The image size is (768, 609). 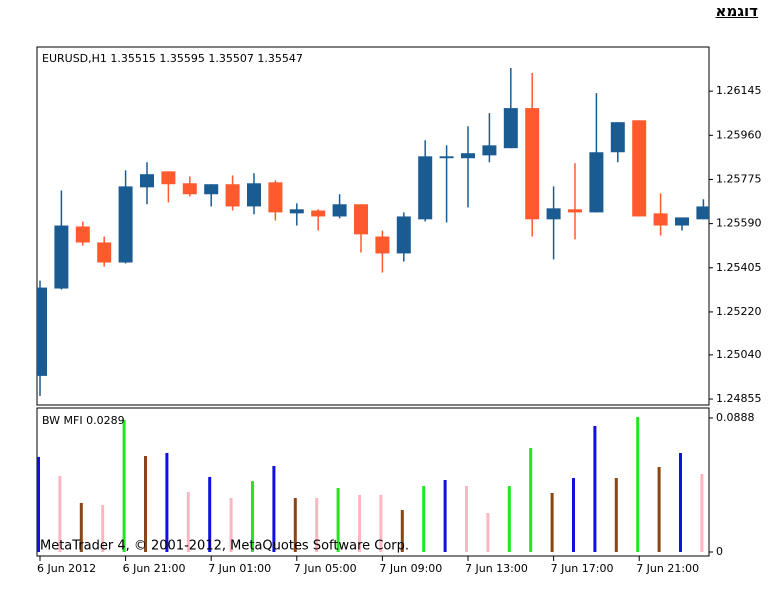 What do you see at coordinates (739, 267) in the screenshot?
I see `y-tick-label: 1.25405` at bounding box center [739, 267].